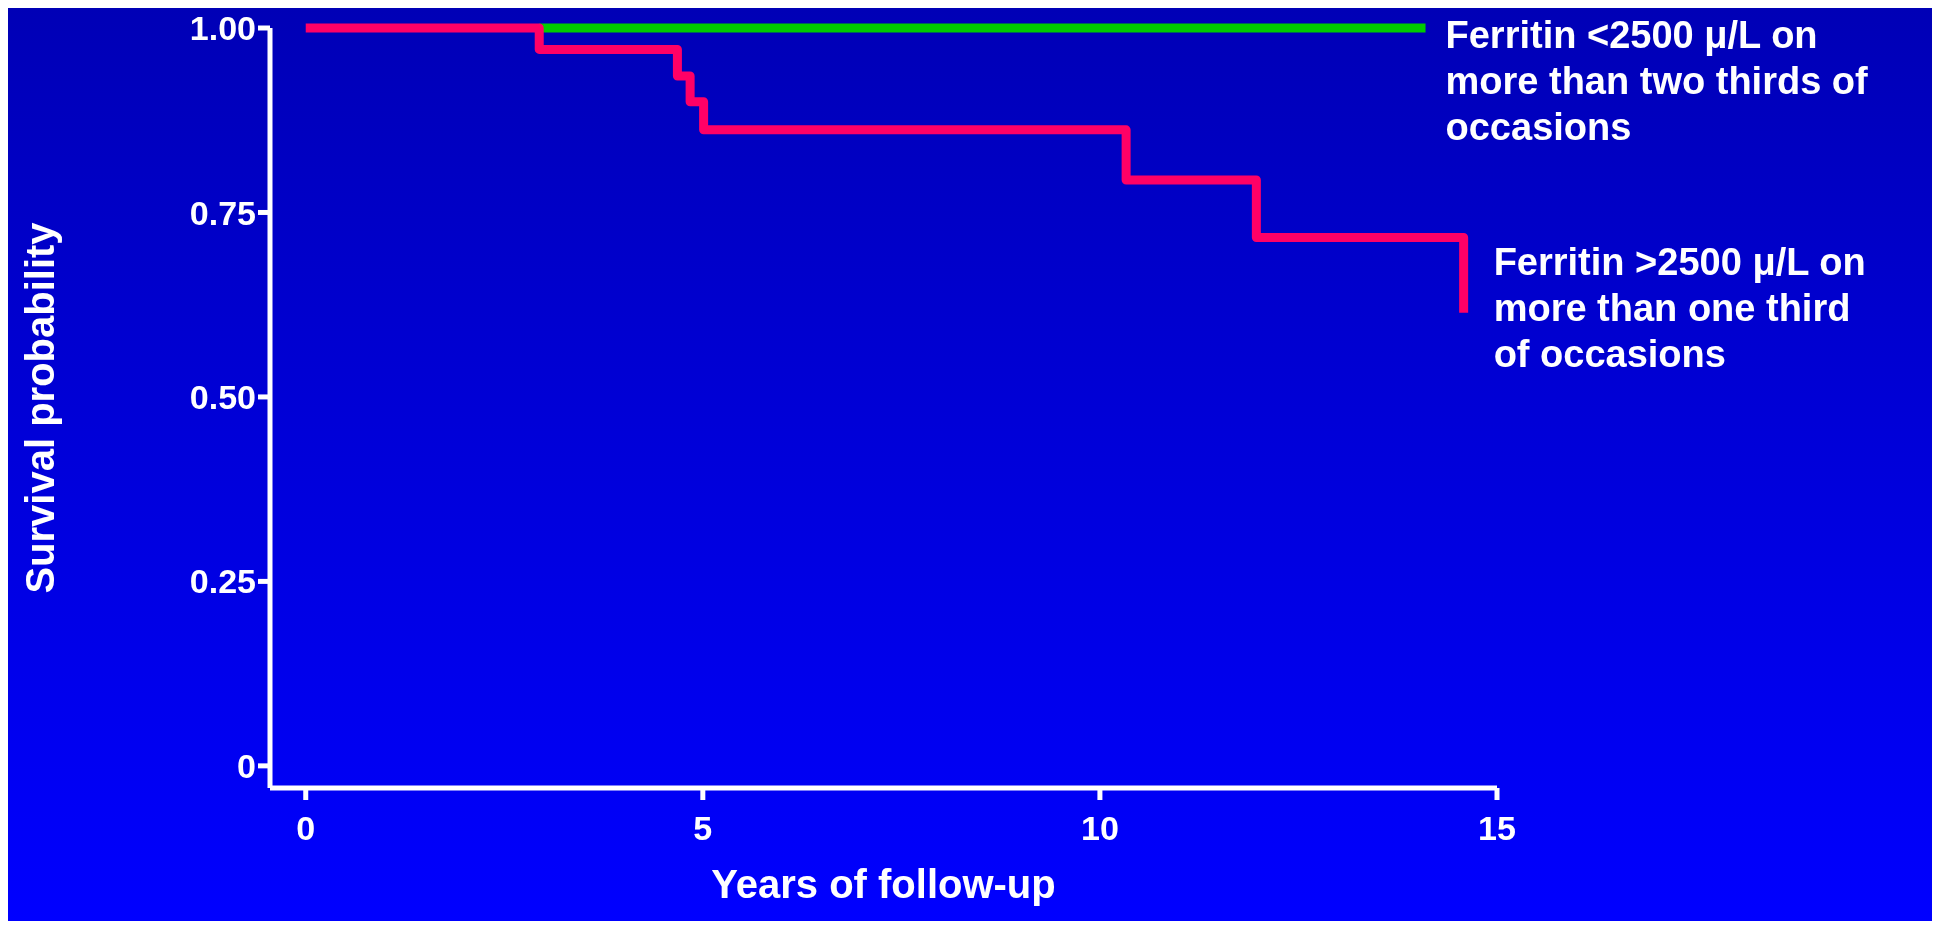 This screenshot has height=929, width=1940. I want to click on y-tick-label: 0, so click(246, 765).